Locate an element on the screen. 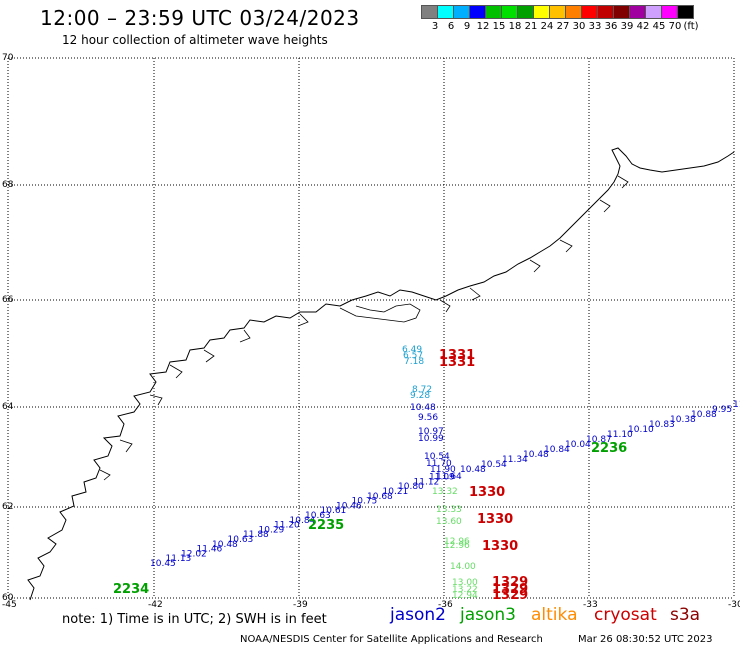 The width and height of the screenshot is (740, 650). swh-value-altika: 7.18 is located at coordinates (414, 362).